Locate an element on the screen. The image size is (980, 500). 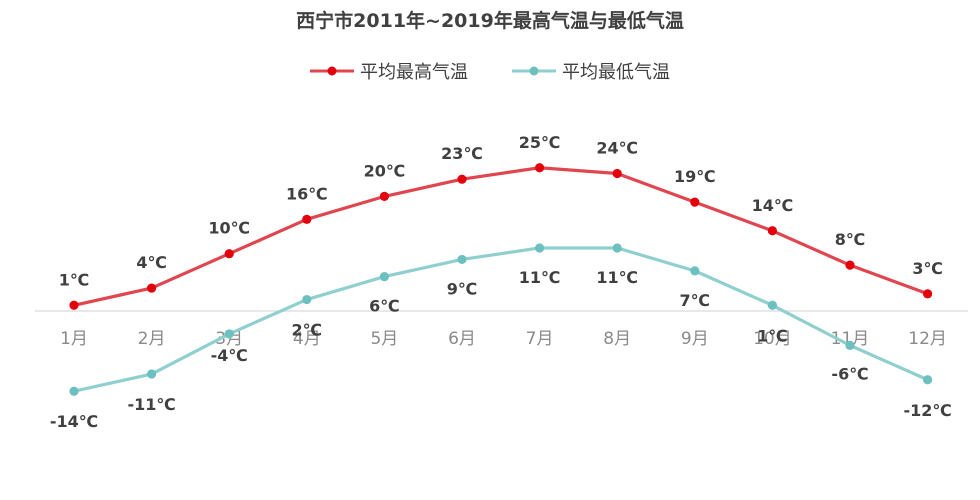
data-label-min: -14℃ is located at coordinates (74, 421).